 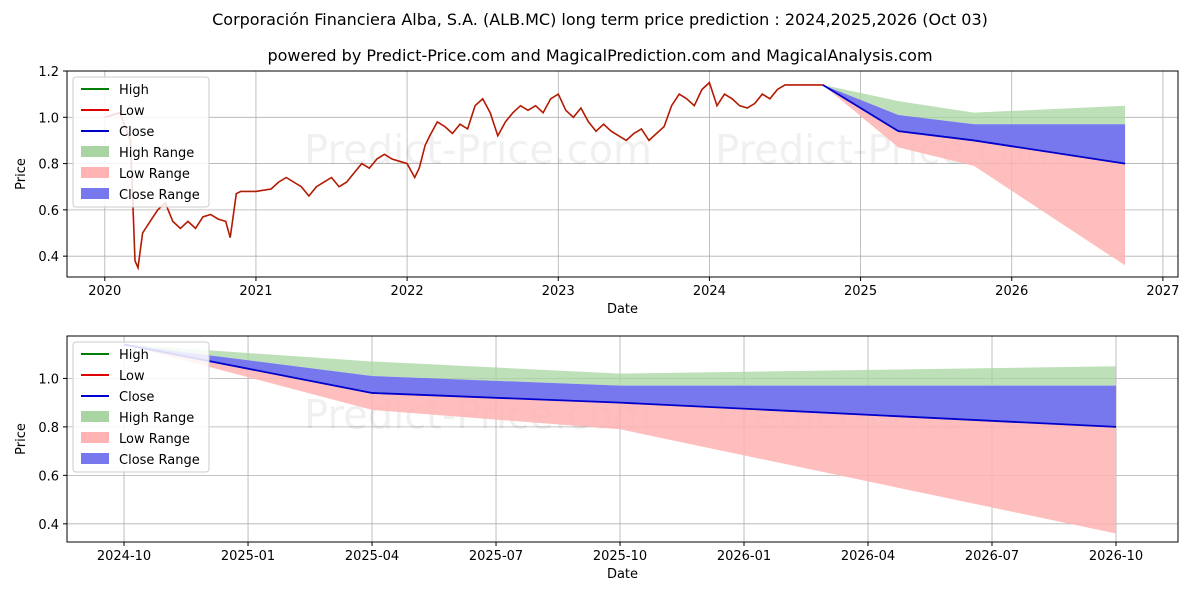 I want to click on bottom-x-tick-label: 2026-01, so click(x=744, y=556).